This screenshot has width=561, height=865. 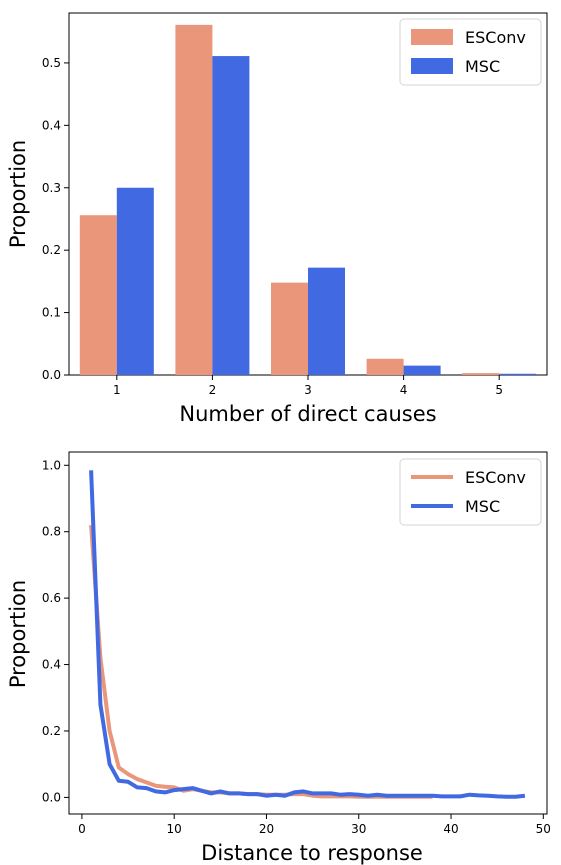 What do you see at coordinates (266, 829) in the screenshot?
I see `line-x-tick-label: 20` at bounding box center [266, 829].